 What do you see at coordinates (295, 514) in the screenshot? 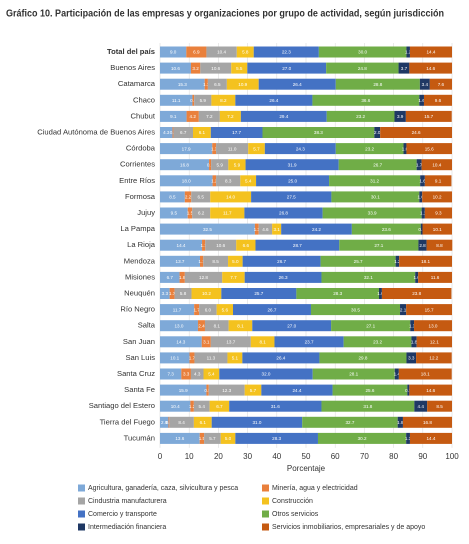
I see `legend-label: Otros servicios` at bounding box center [295, 514].